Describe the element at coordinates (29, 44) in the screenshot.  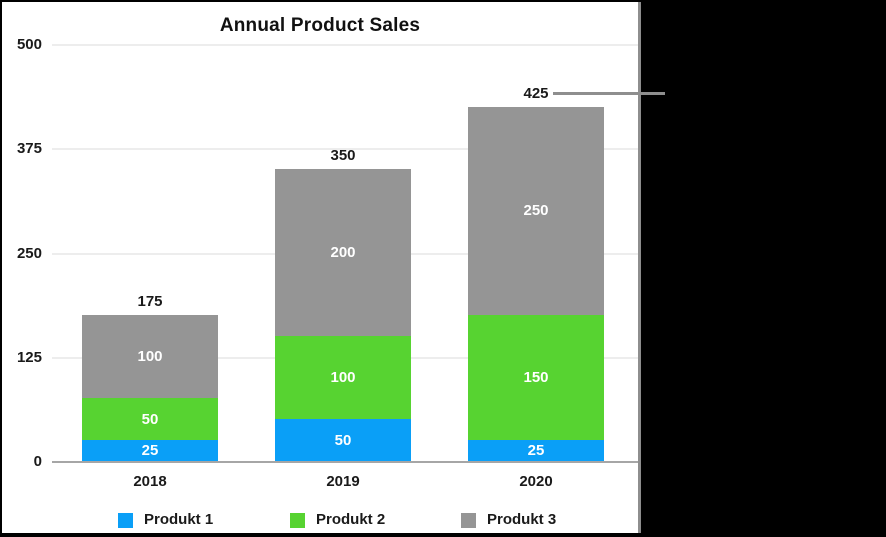
I see `y-axis-tick-label: 500` at that location.